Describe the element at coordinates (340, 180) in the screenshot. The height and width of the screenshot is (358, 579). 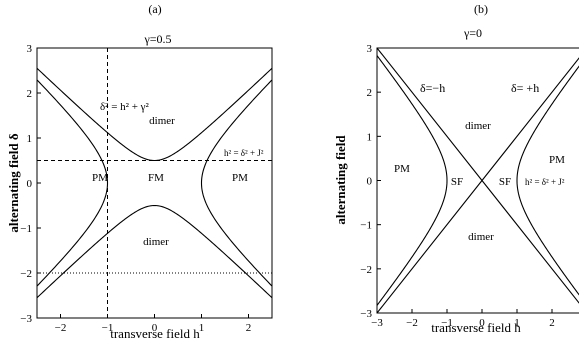
I see `panel-b-y-axis-label: alternating field` at that location.